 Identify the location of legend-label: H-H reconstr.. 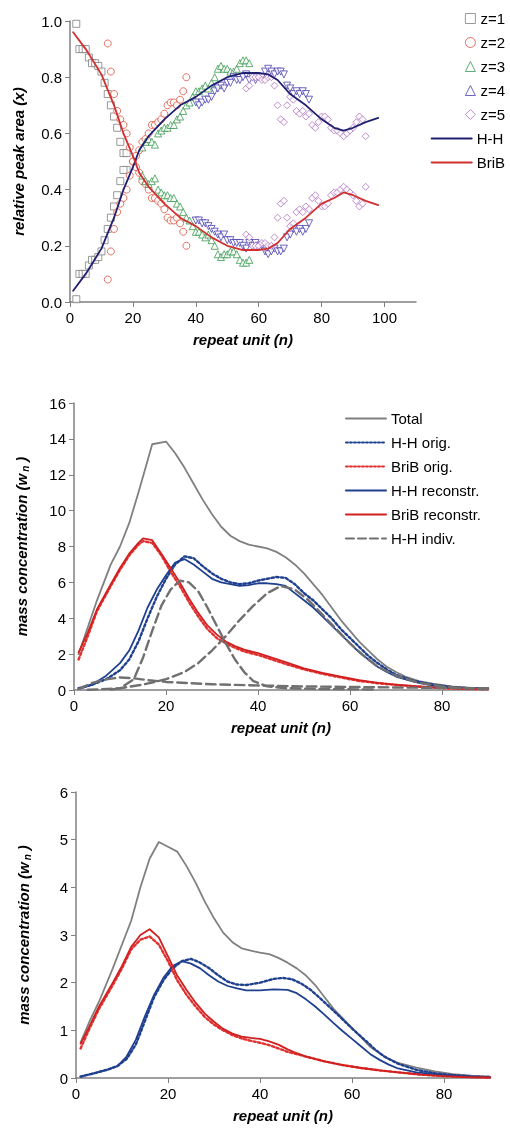
(435, 490).